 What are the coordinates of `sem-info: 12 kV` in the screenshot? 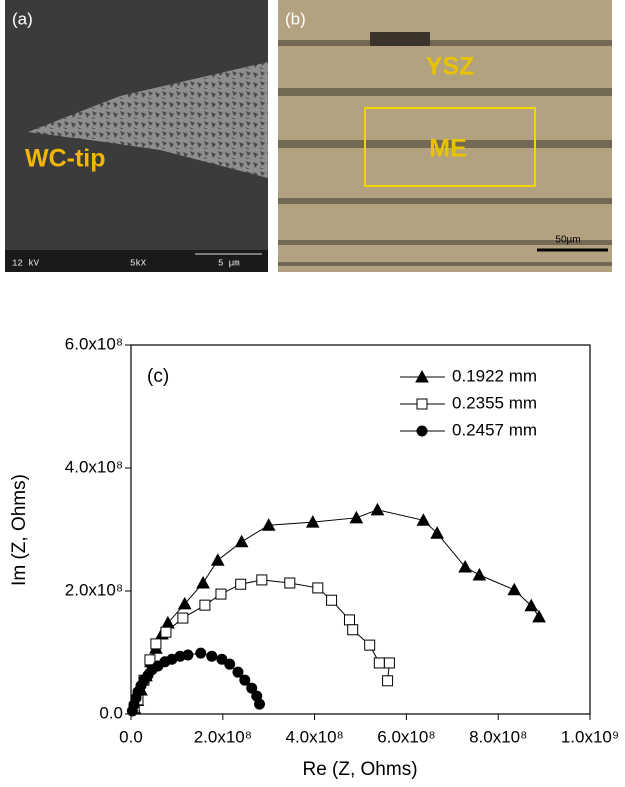 It's located at (26, 263).